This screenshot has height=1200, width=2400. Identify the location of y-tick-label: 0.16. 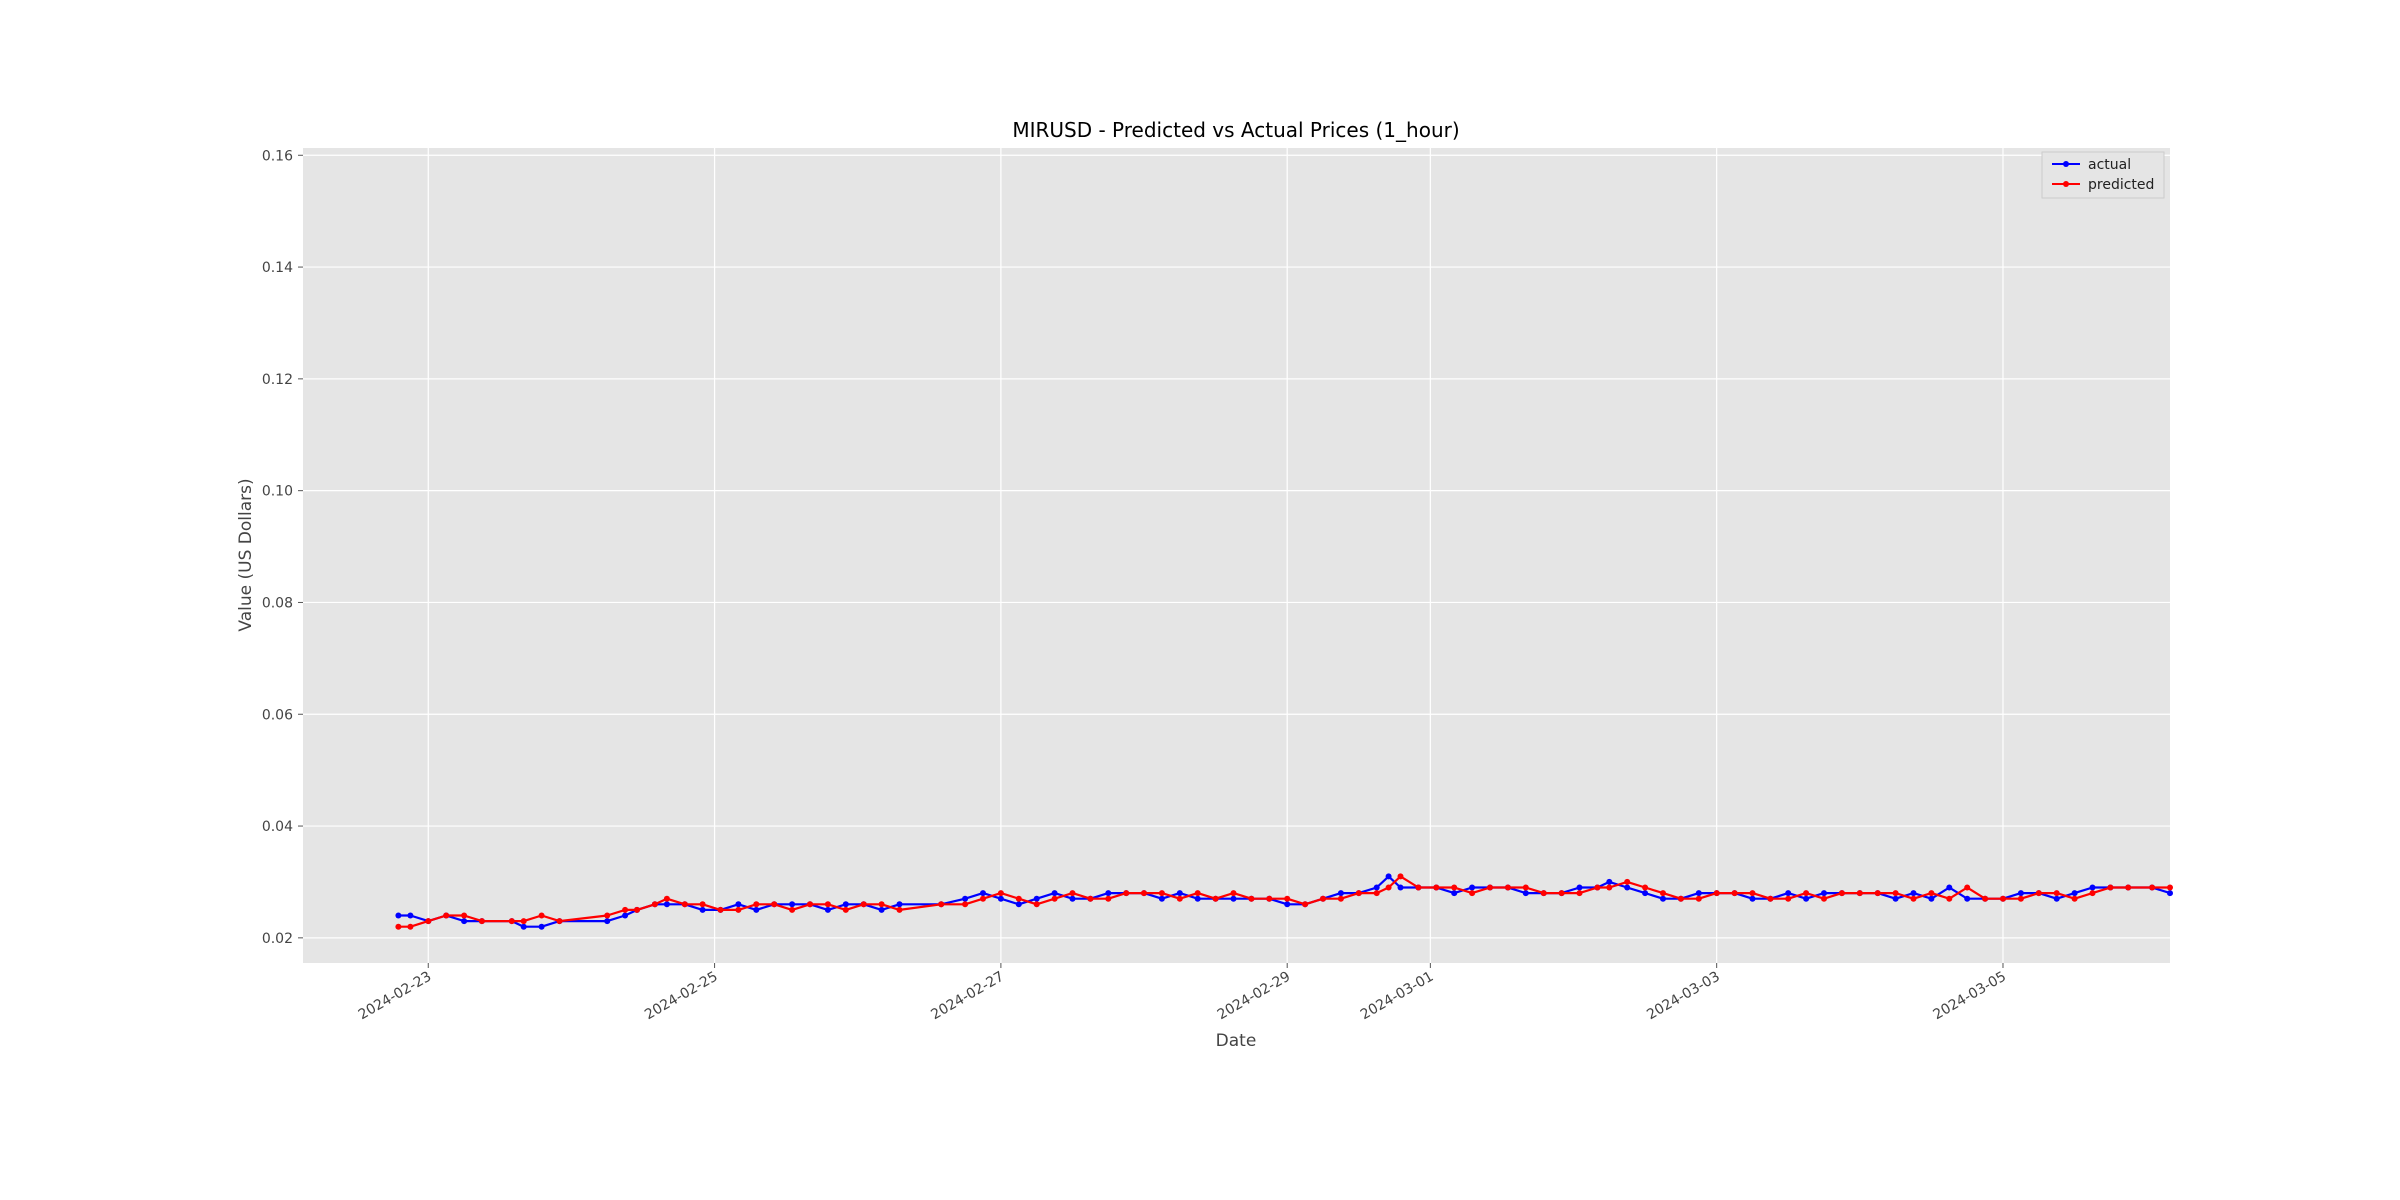
(277, 156).